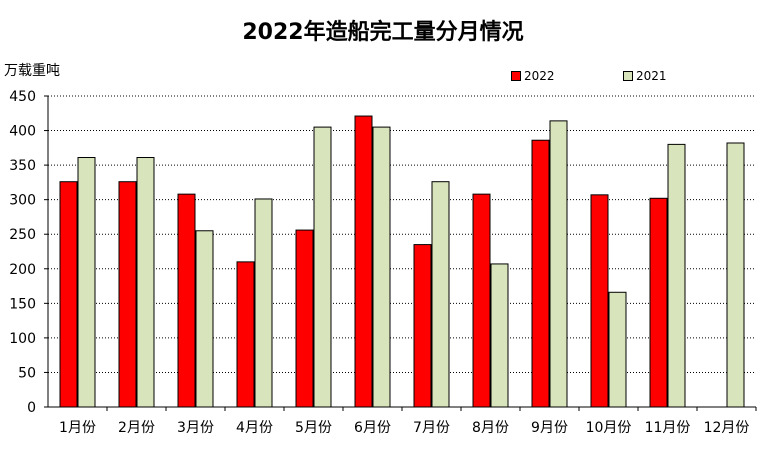 The image size is (766, 450). Describe the element at coordinates (490, 428) in the screenshot. I see `x-tick-label: 8月份` at that location.